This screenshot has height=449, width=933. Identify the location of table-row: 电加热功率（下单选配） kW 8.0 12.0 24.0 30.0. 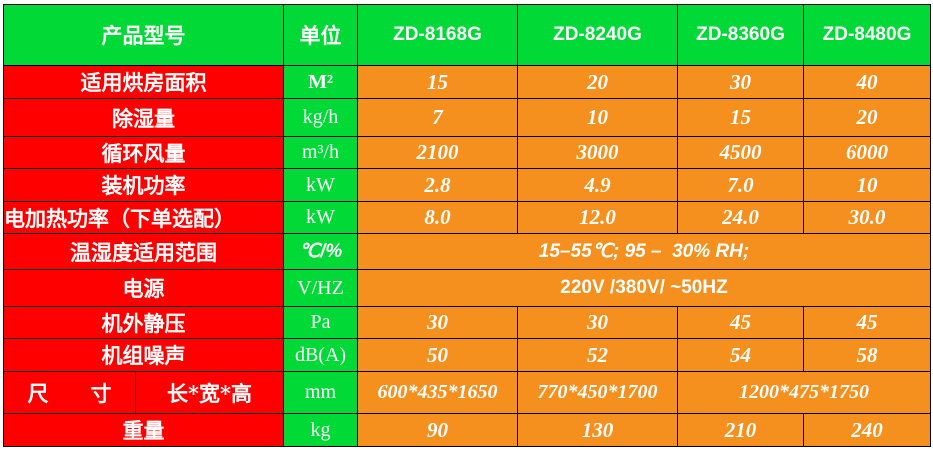
(467, 217).